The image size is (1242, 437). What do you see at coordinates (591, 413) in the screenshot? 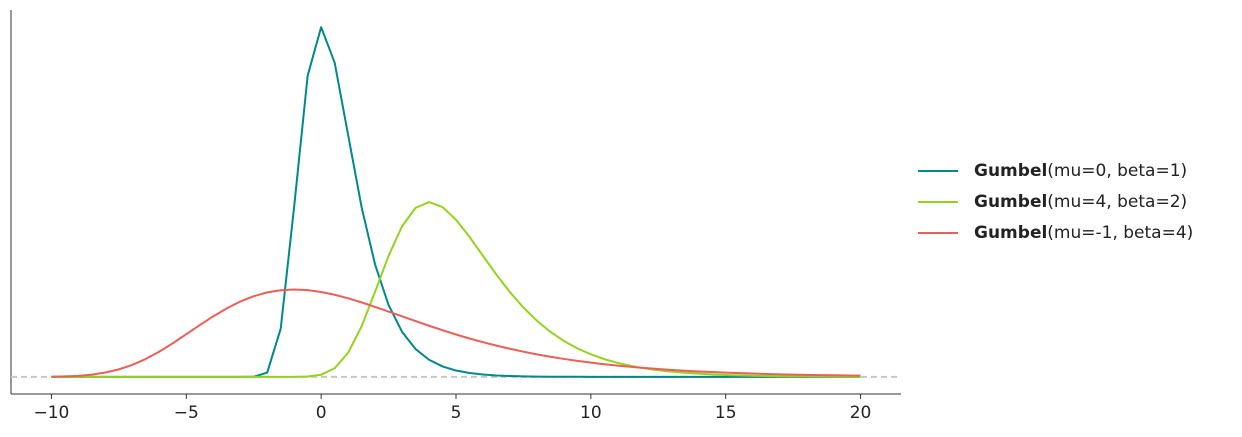
I see `x-tick-label: 10` at bounding box center [591, 413].